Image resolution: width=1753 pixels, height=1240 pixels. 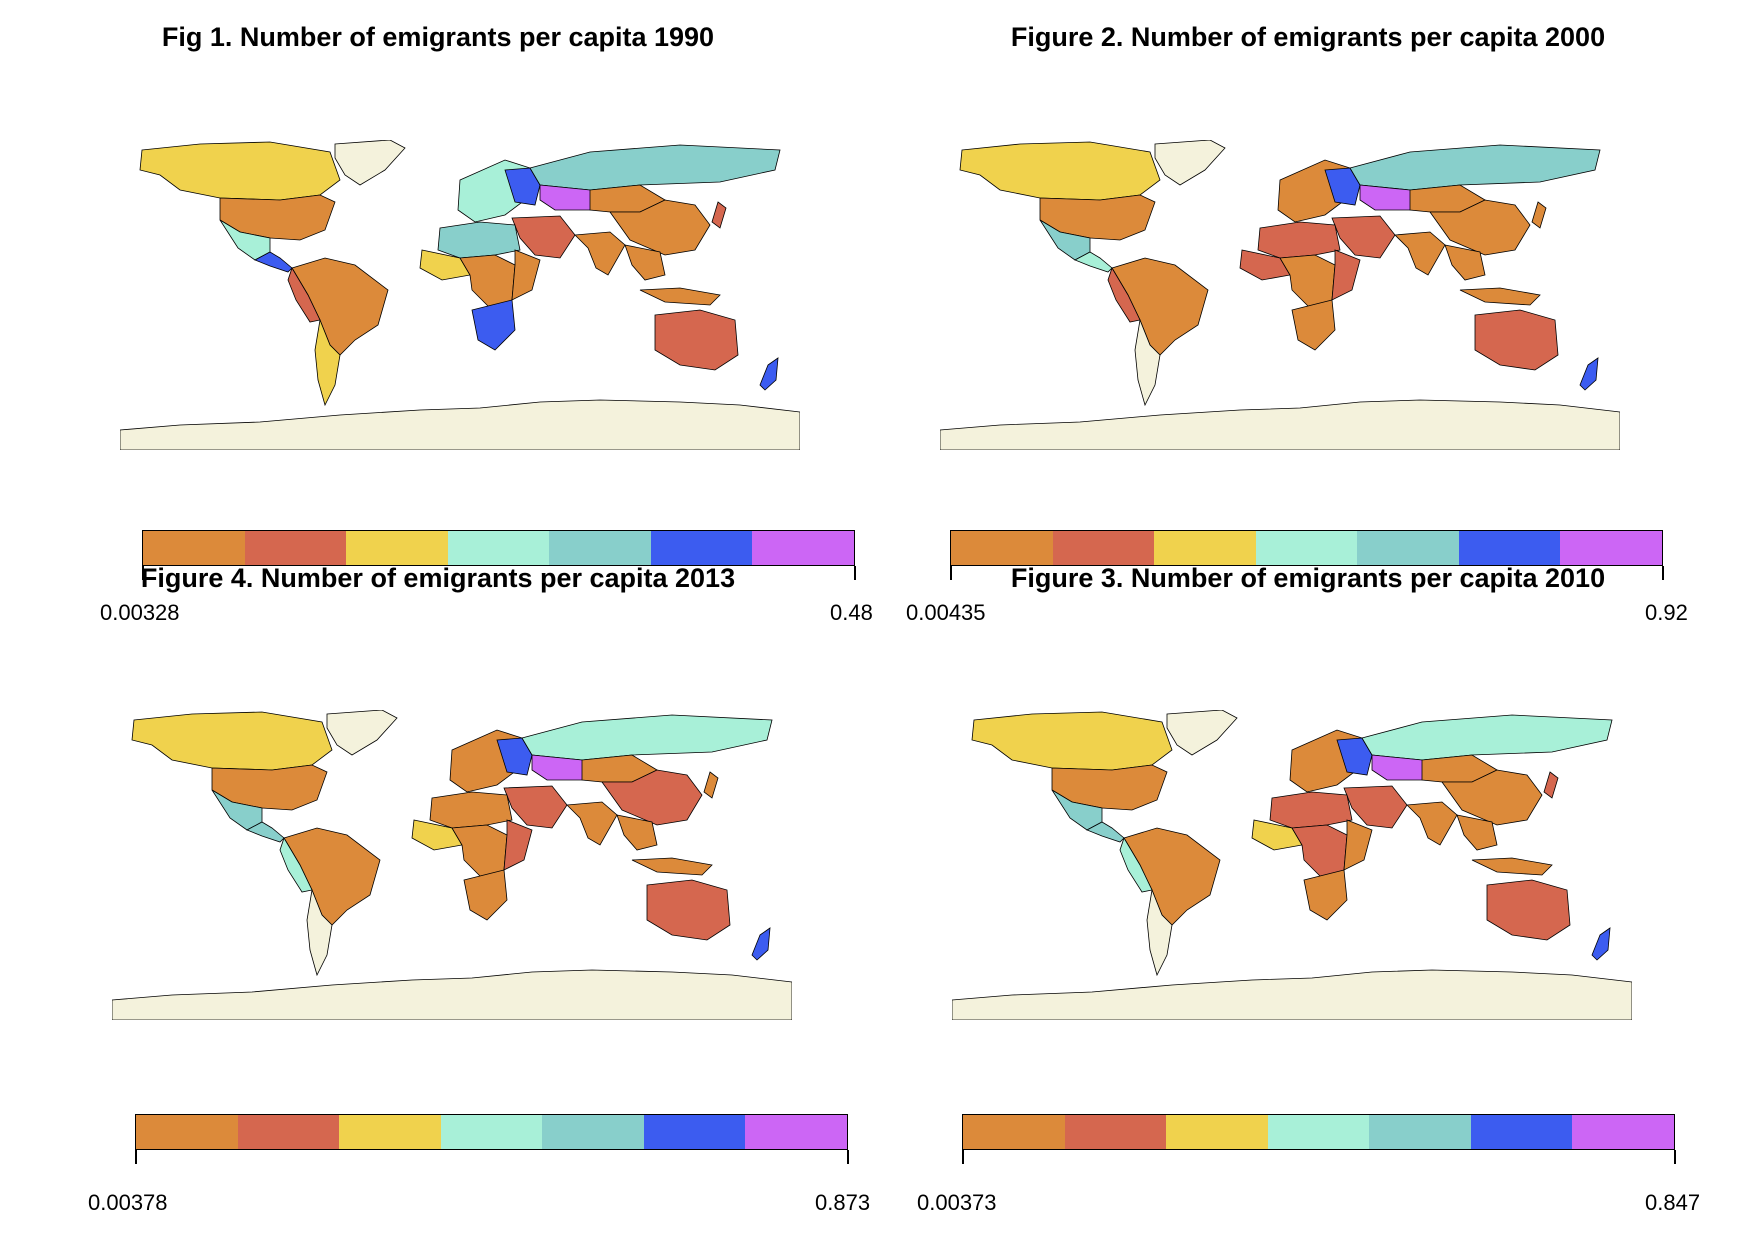 What do you see at coordinates (1673, 1202) in the screenshot?
I see `legend-max-label: 0.847` at bounding box center [1673, 1202].